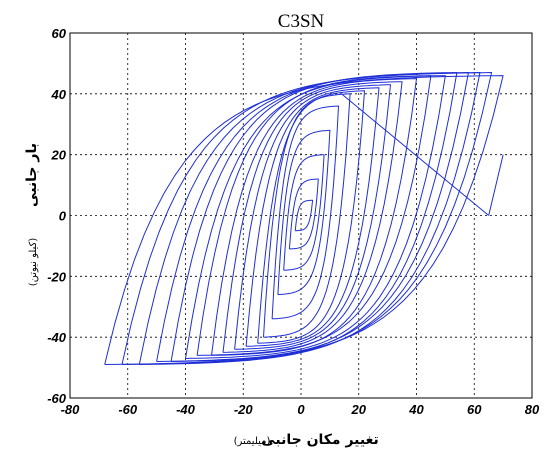  What do you see at coordinates (59, 94) in the screenshot?
I see `y-tick-label: 40` at bounding box center [59, 94].